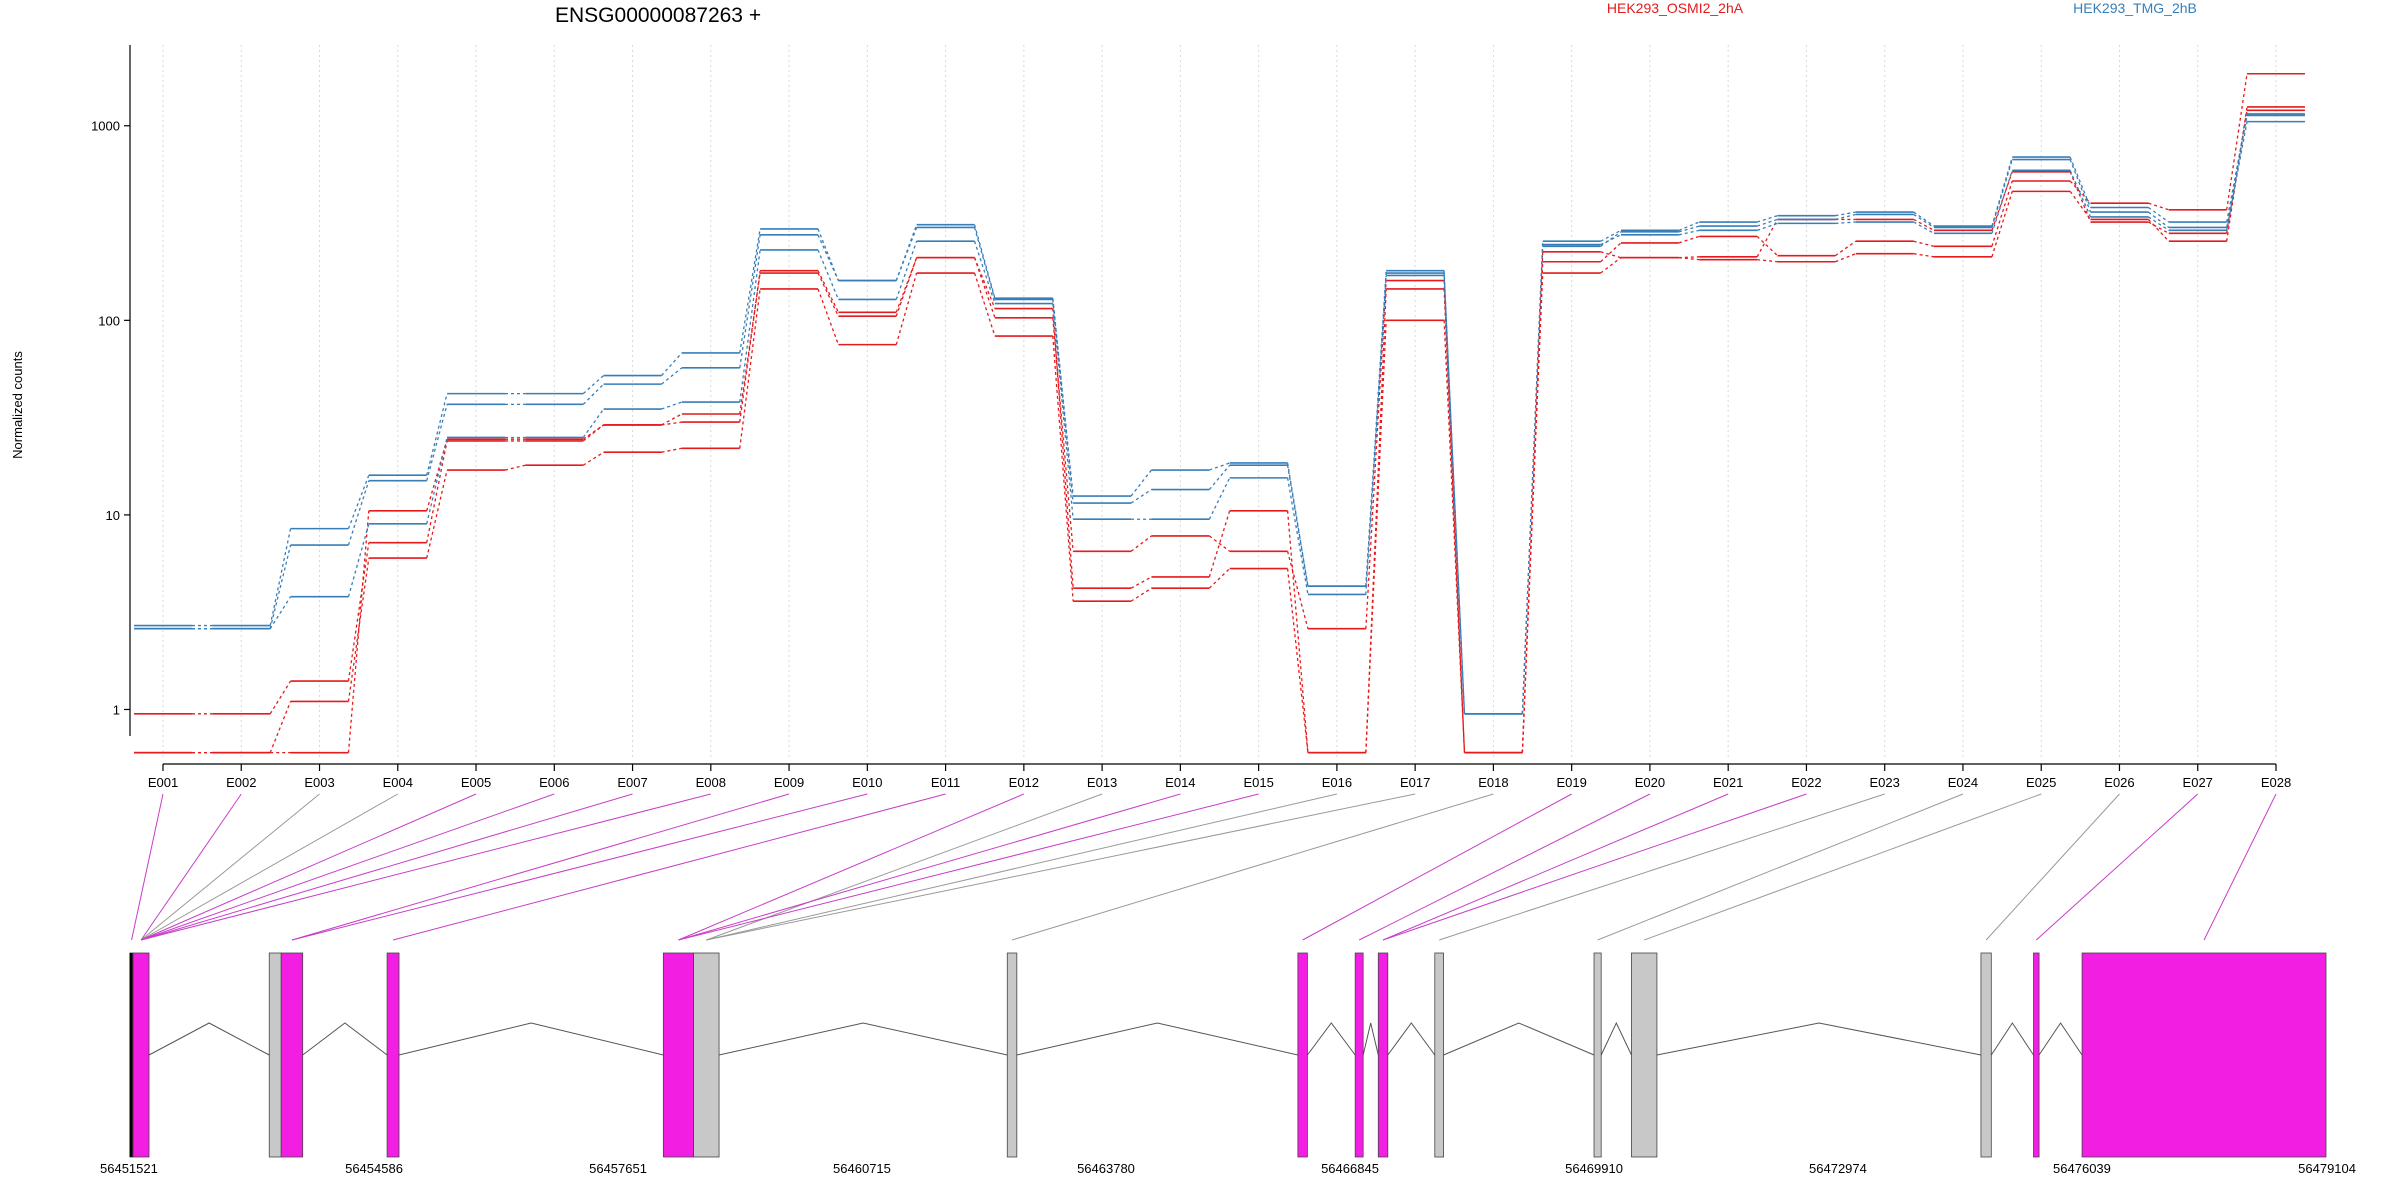 This screenshot has width=2400, height=1200. What do you see at coordinates (1885, 782) in the screenshot?
I see `x-tick-label-E023: E023` at bounding box center [1885, 782].